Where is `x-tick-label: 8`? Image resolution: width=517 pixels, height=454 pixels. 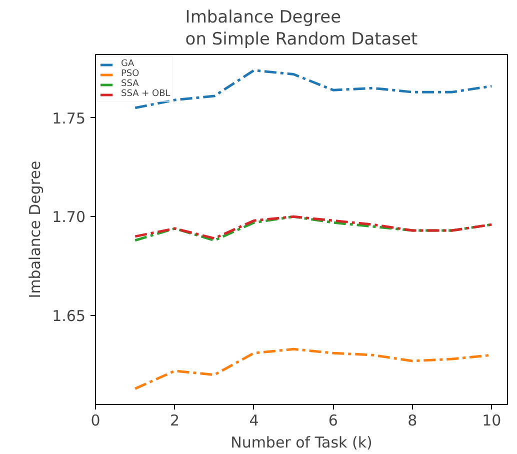
x-tick-label: 8 is located at coordinates (413, 421).